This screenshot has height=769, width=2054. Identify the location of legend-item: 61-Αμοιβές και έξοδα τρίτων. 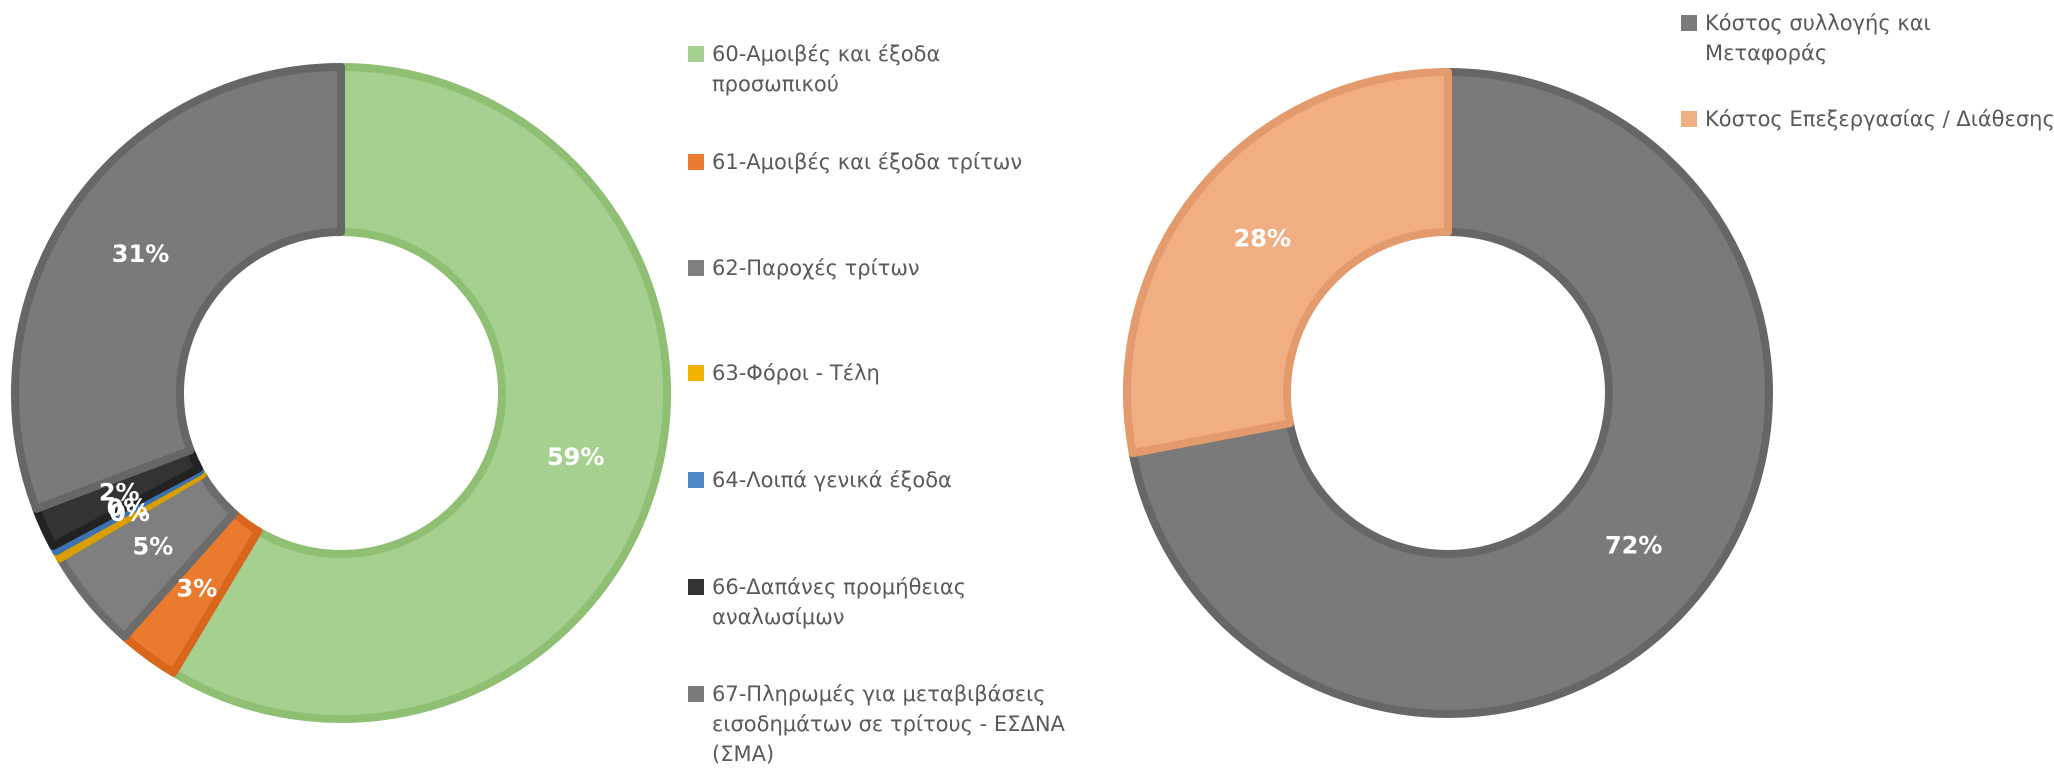
(878, 162).